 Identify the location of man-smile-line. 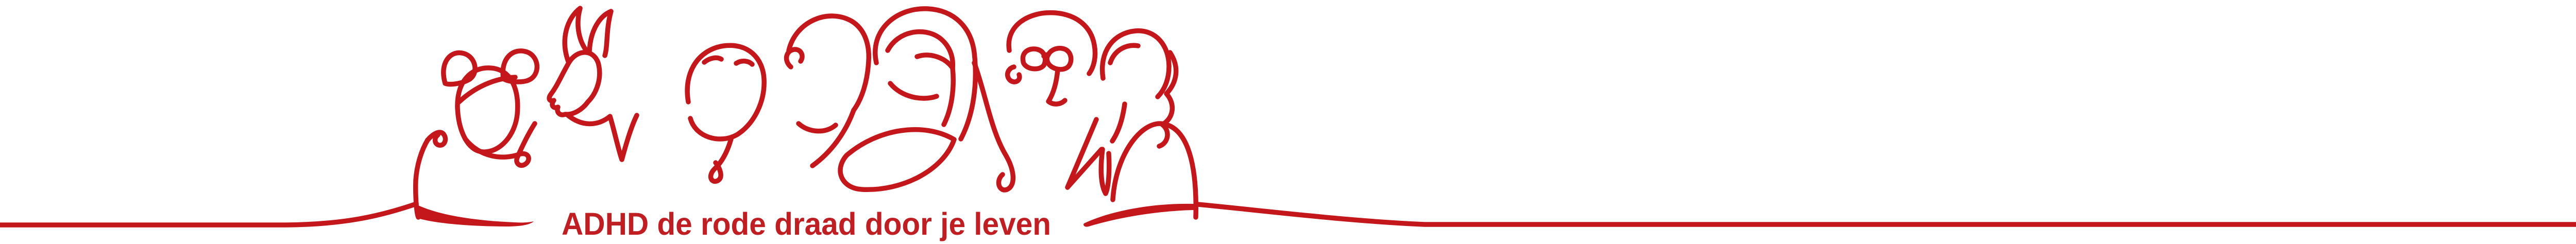
(817, 128).